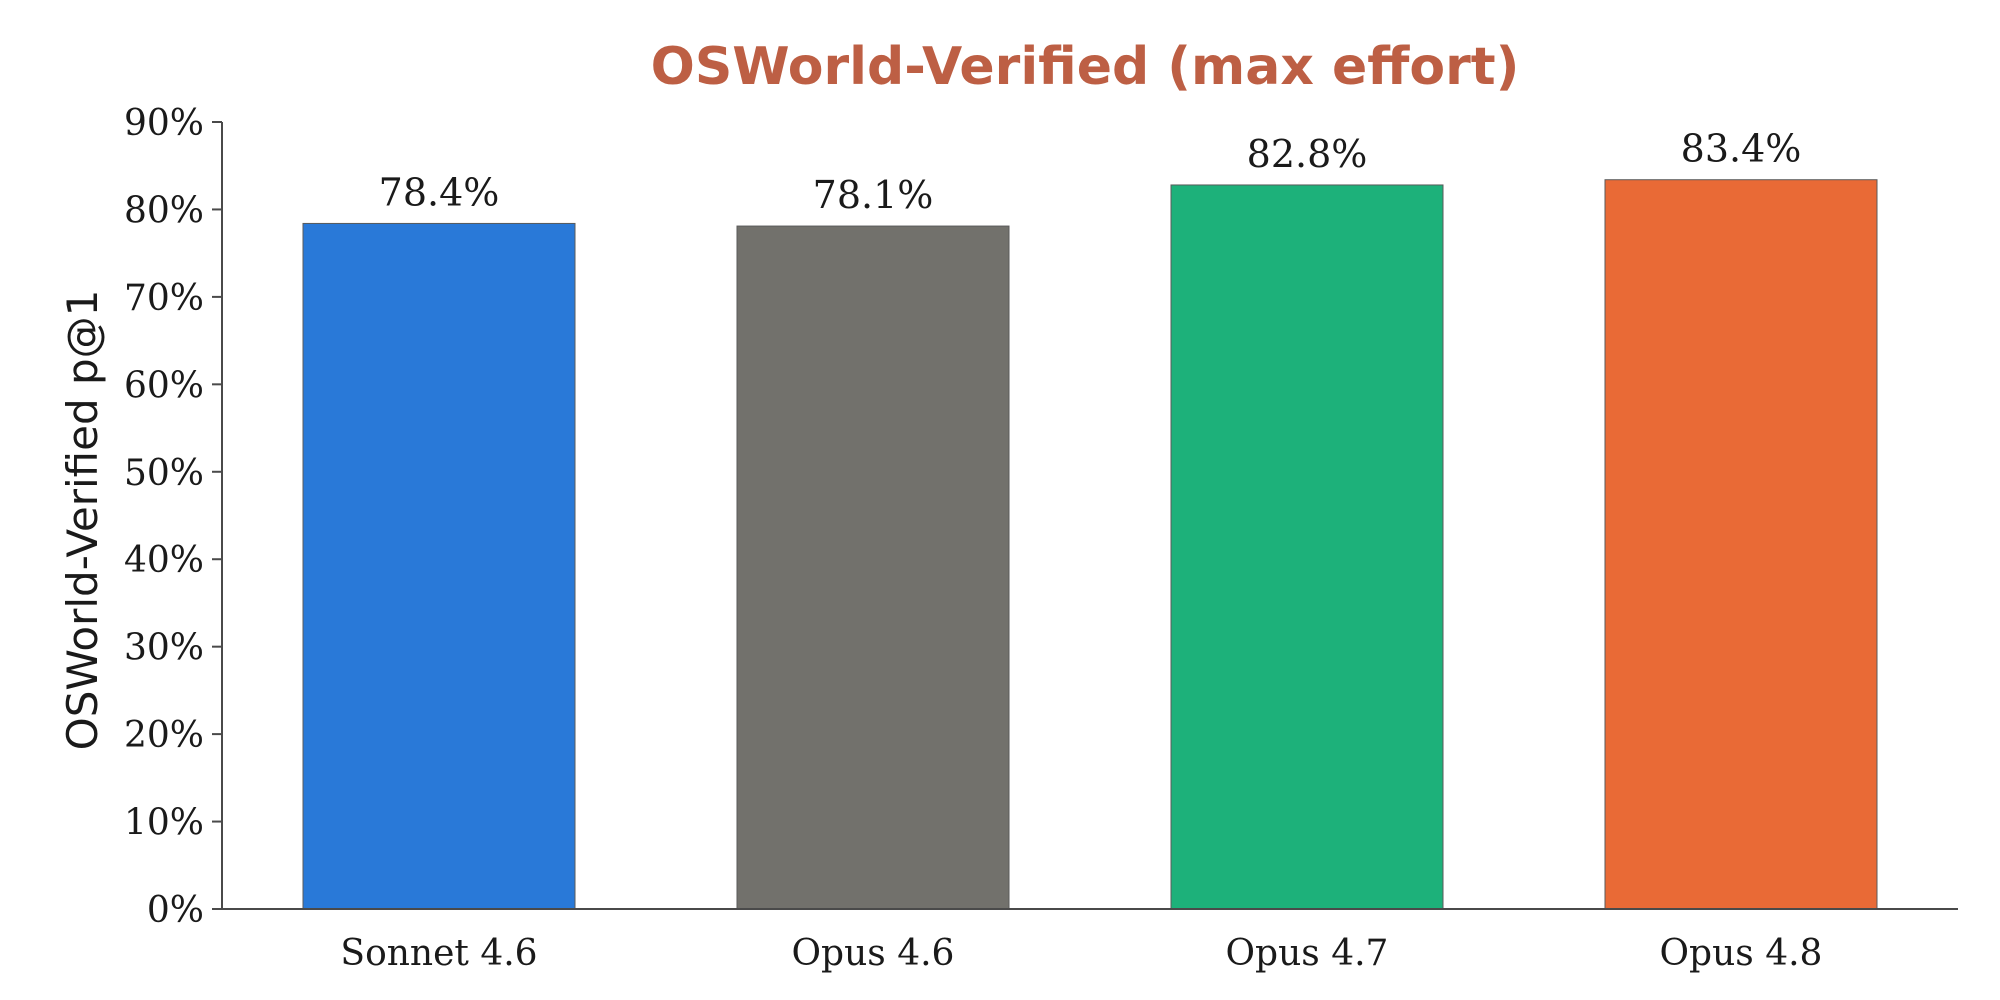 This screenshot has height=1000, width=2000. Describe the element at coordinates (175, 910) in the screenshot. I see `y-tick-label: 0%` at that location.